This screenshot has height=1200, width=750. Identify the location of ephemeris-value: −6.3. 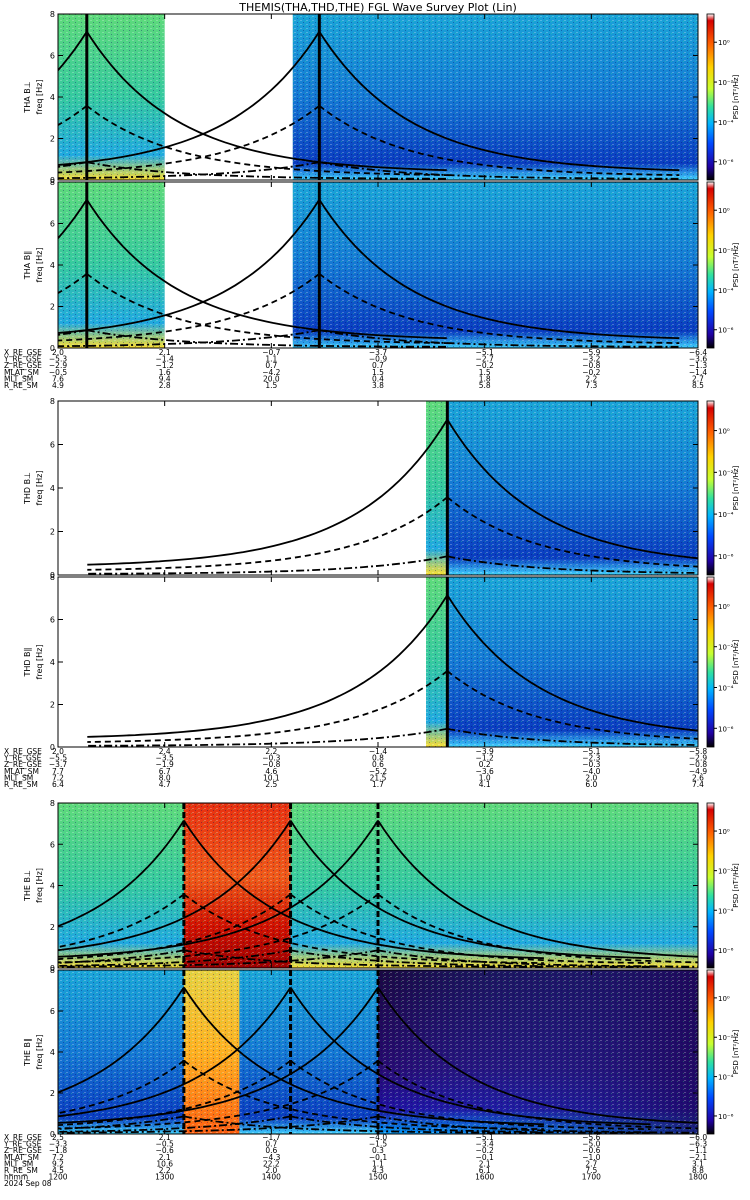
(698, 1144).